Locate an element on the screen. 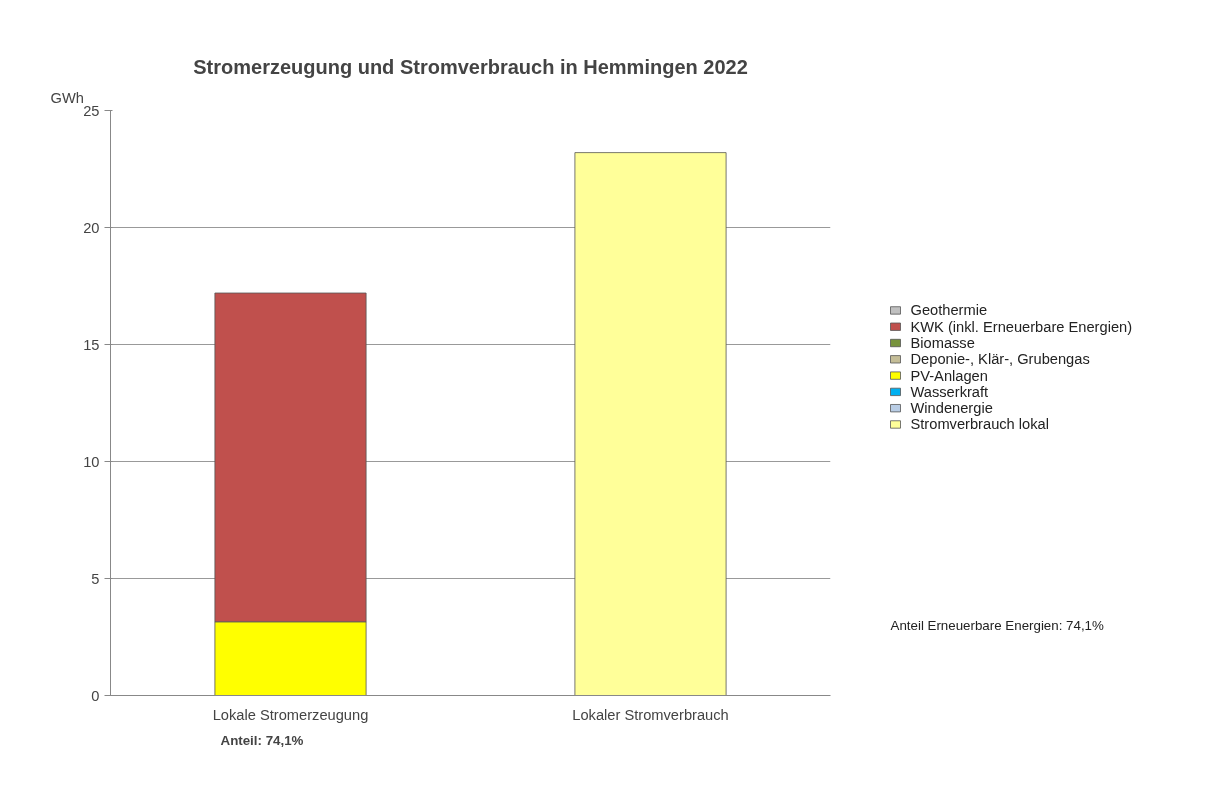 The image size is (1231, 794). legend-label: Stromverbrauch lokal is located at coordinates (979, 424).